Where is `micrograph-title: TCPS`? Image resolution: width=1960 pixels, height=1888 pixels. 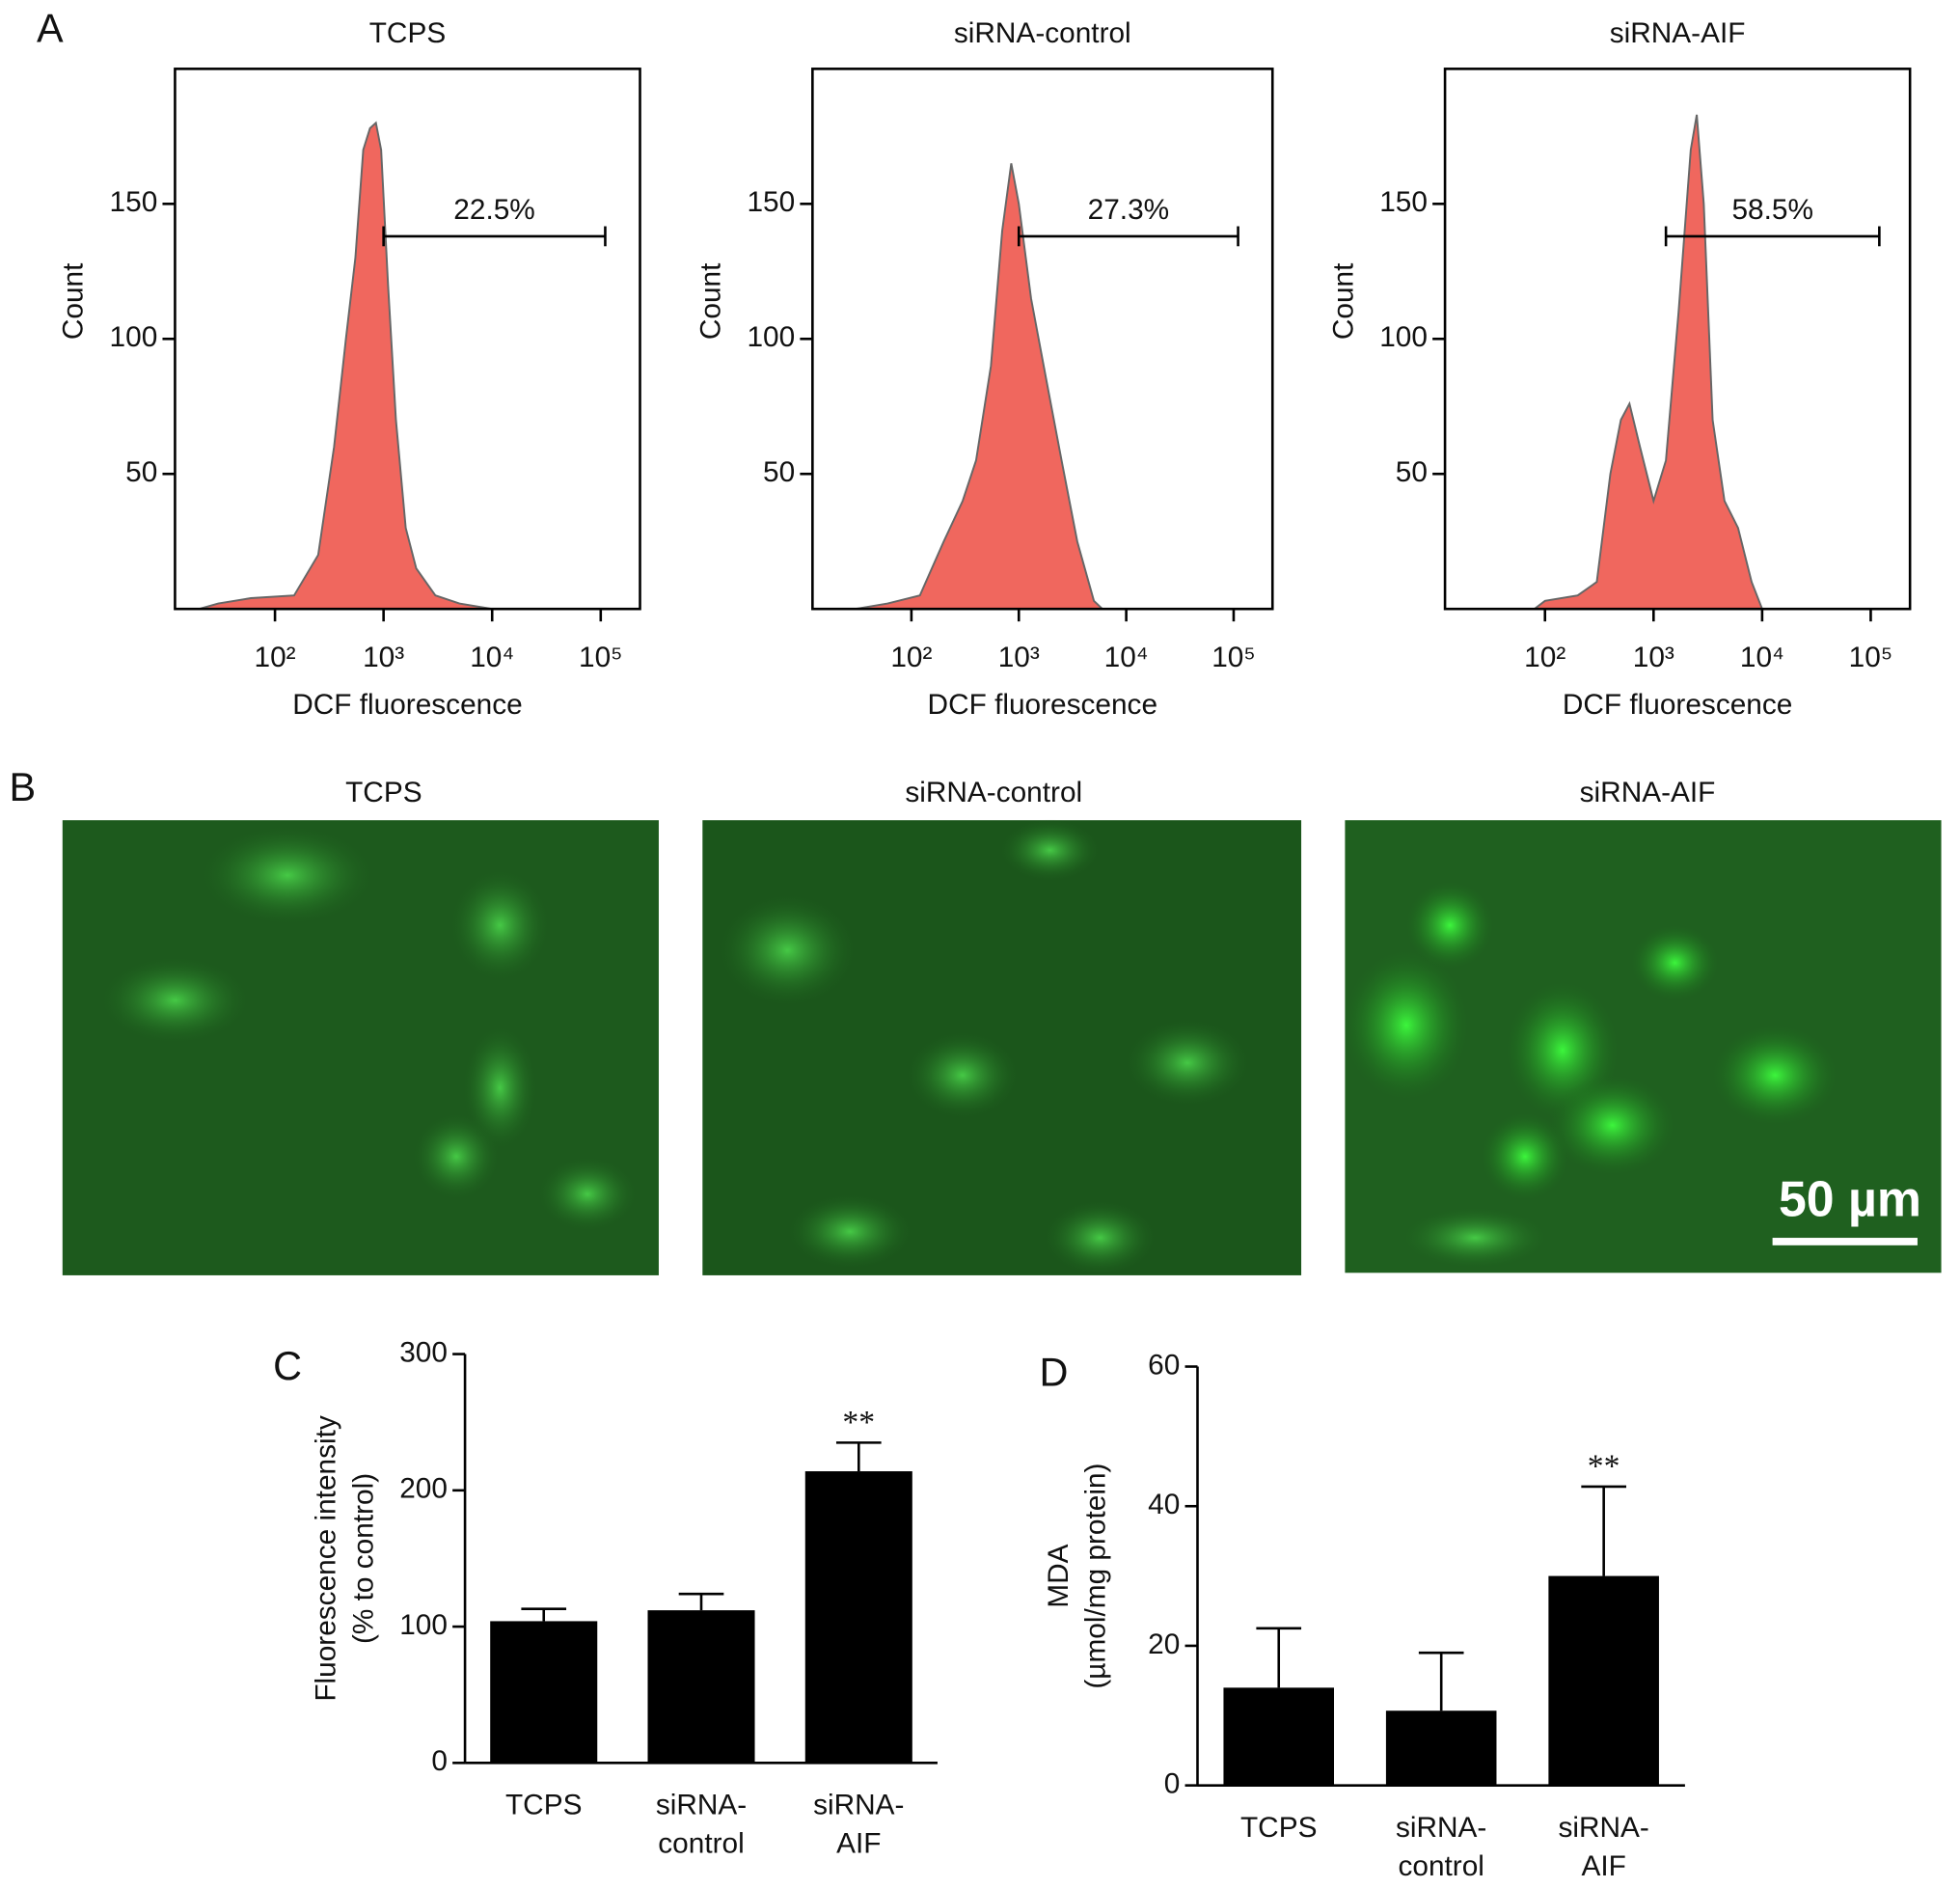 micrograph-title: TCPS is located at coordinates (383, 792).